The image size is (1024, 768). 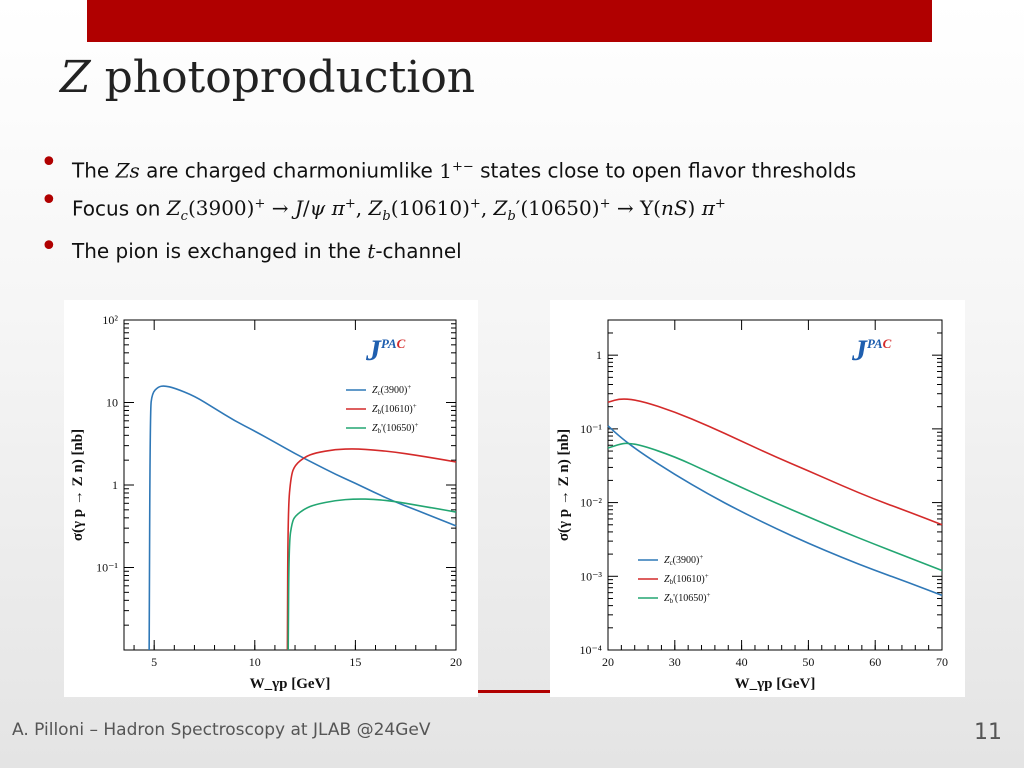 I want to click on bullet-3: The pion is exchanged in the t-channel, so click(x=530, y=249).